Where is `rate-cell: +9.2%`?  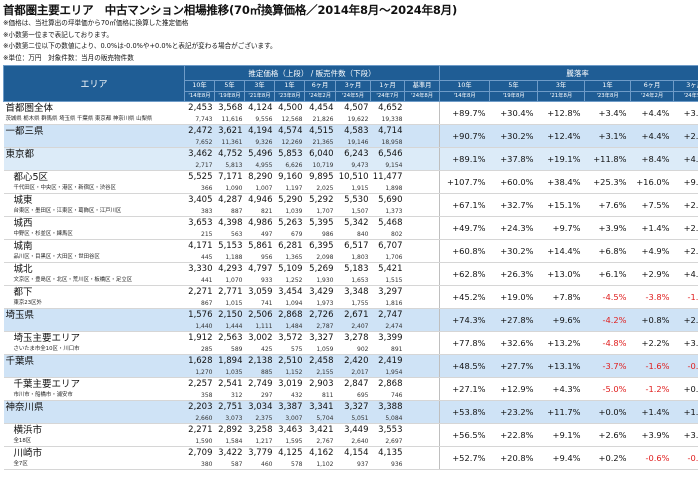 rate-cell: +9.2% is located at coordinates (685, 182).